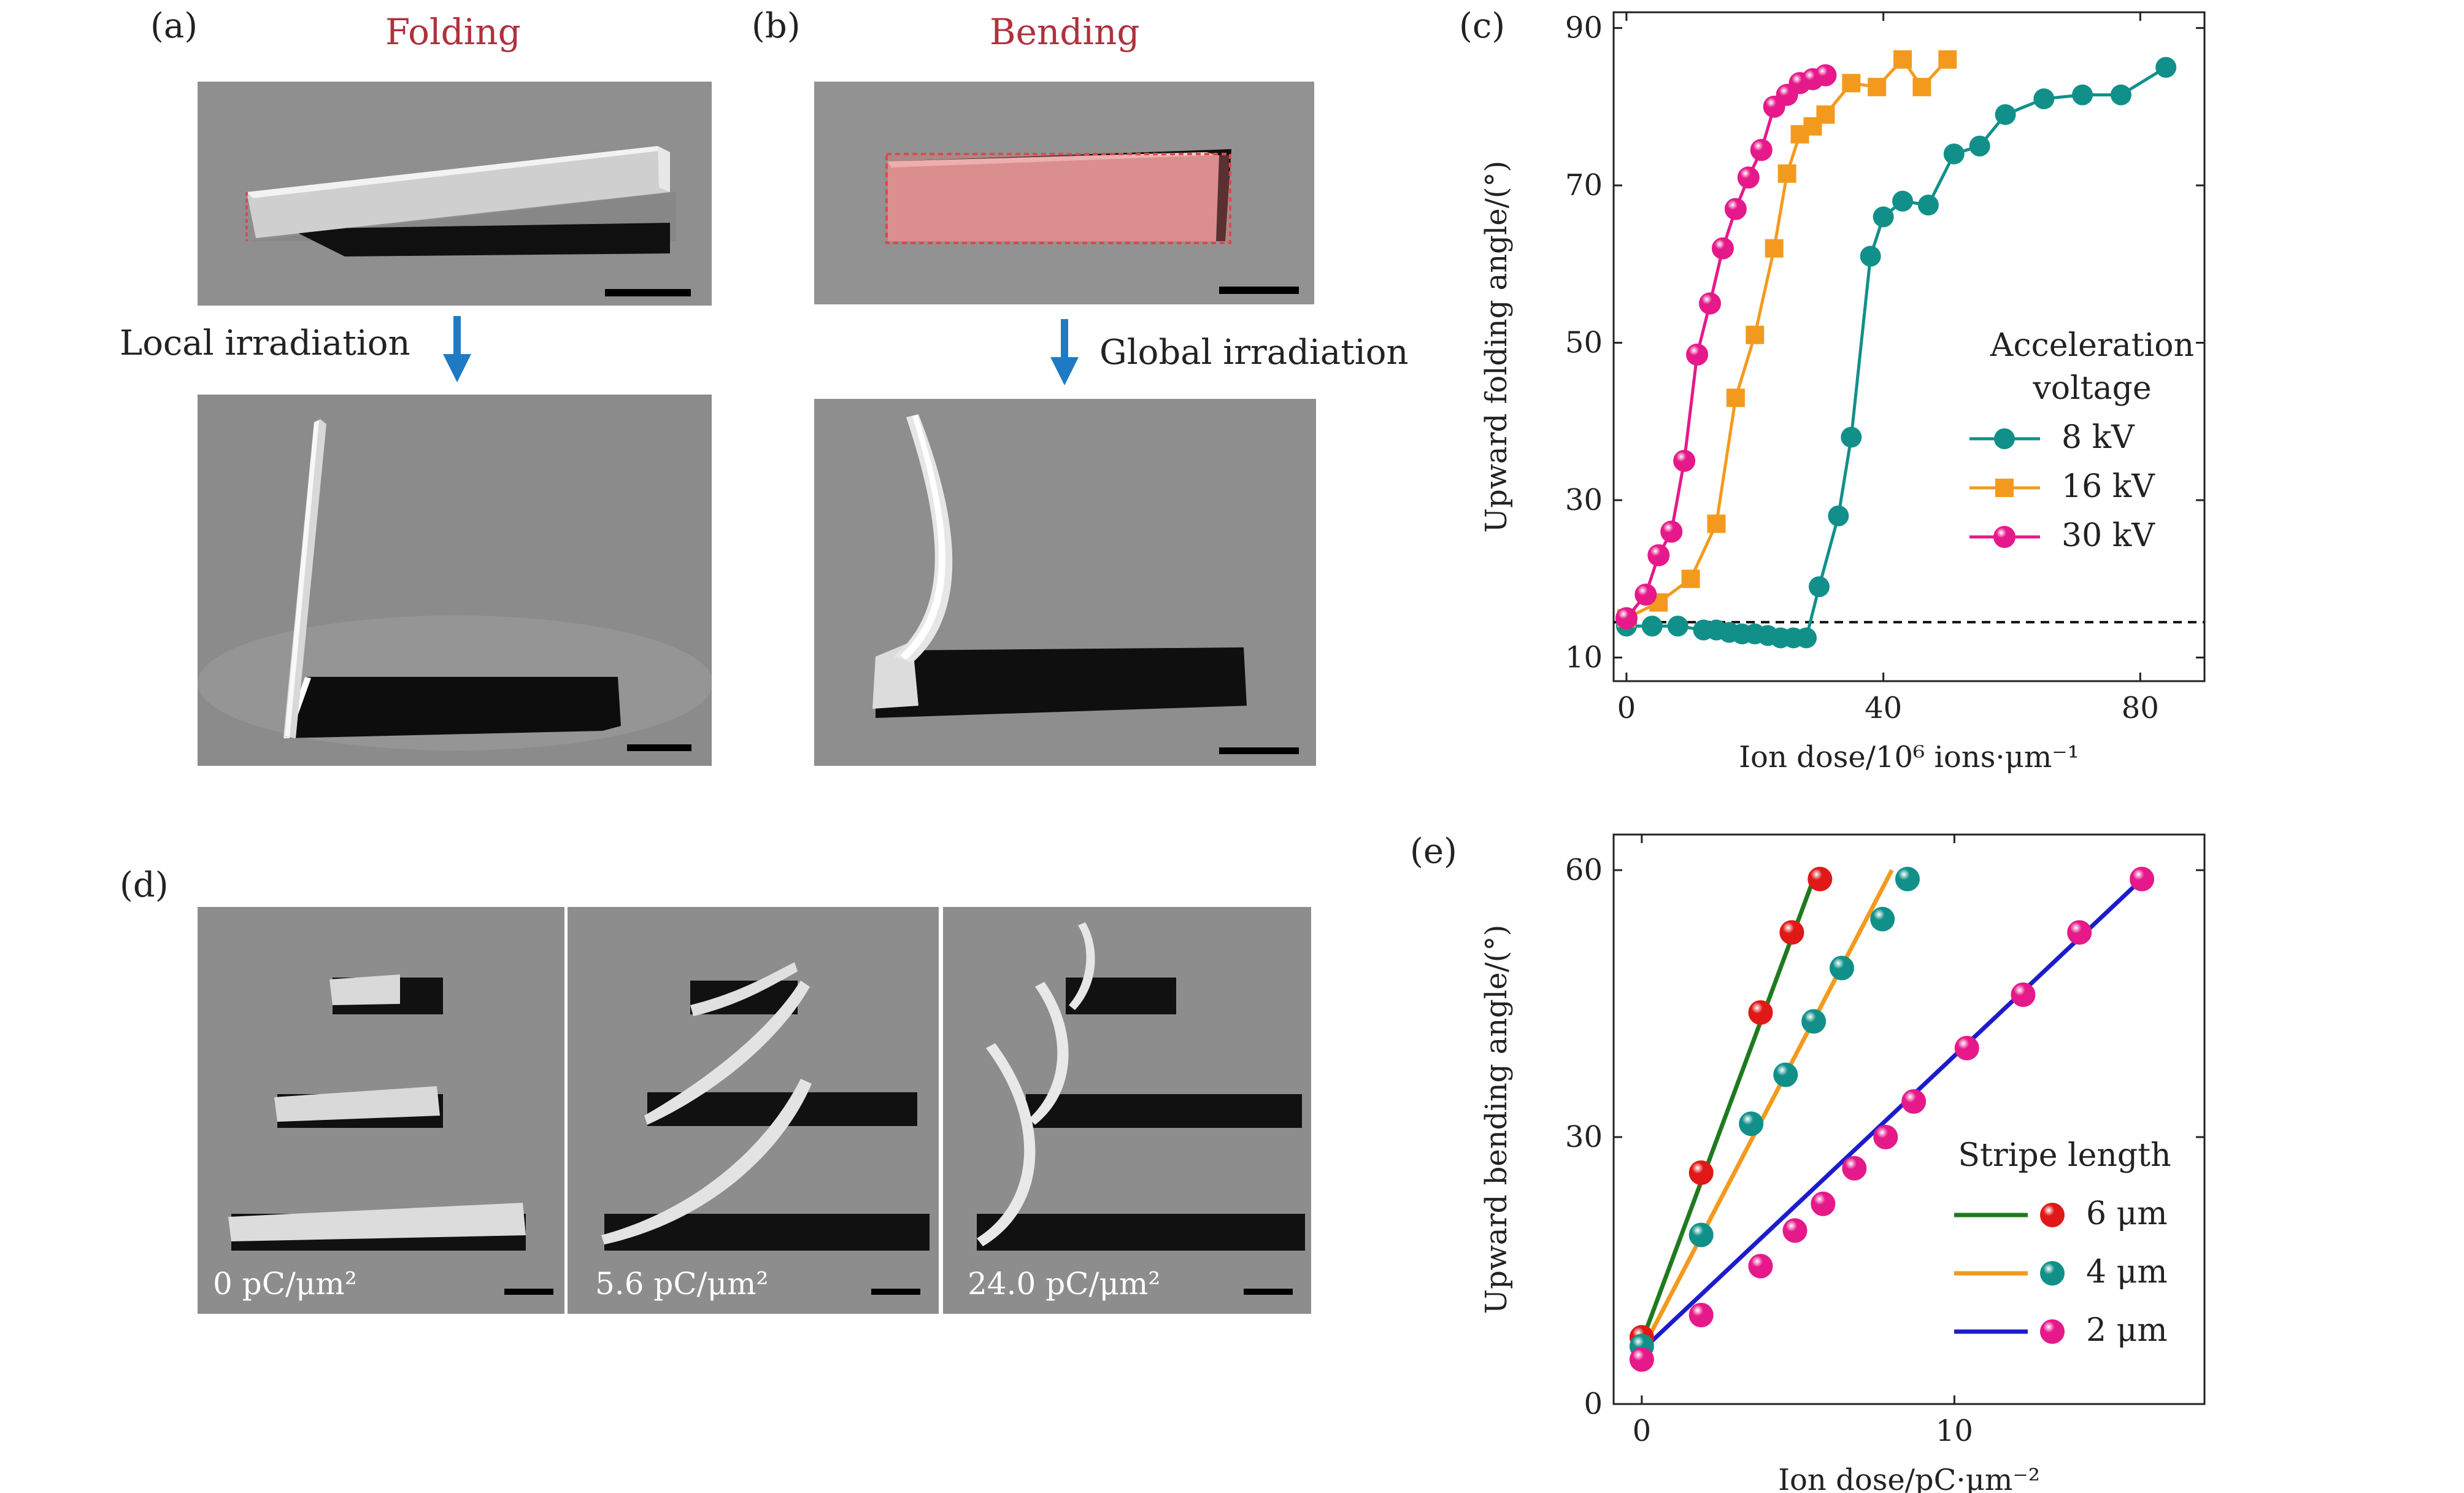 This screenshot has height=1493, width=2464. What do you see at coordinates (2108, 486) in the screenshot?
I see `legend-label: 16 kV` at bounding box center [2108, 486].